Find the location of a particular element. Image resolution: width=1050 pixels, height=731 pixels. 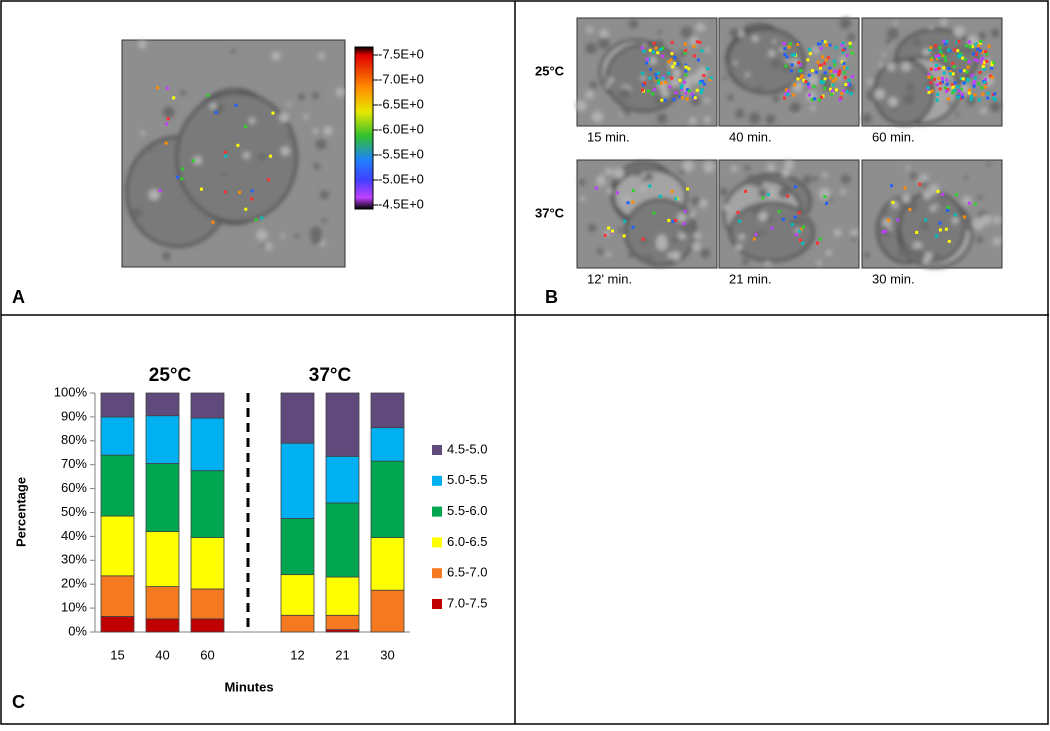

group-title: 25°C is located at coordinates (170, 375).